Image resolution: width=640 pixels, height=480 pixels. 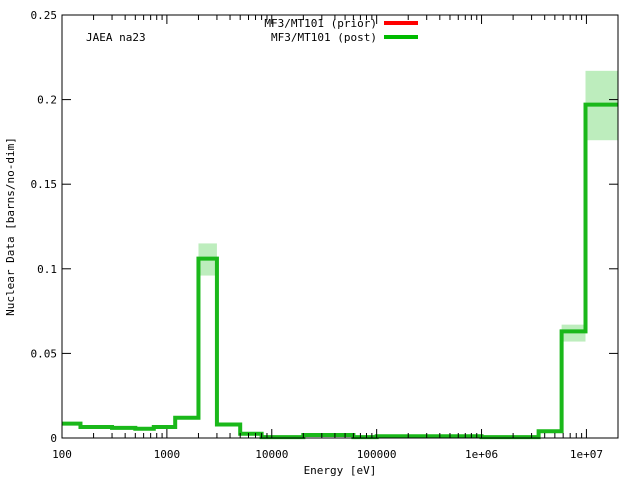 I want to click on x-tick-label: 1e+06, so click(x=481, y=454).